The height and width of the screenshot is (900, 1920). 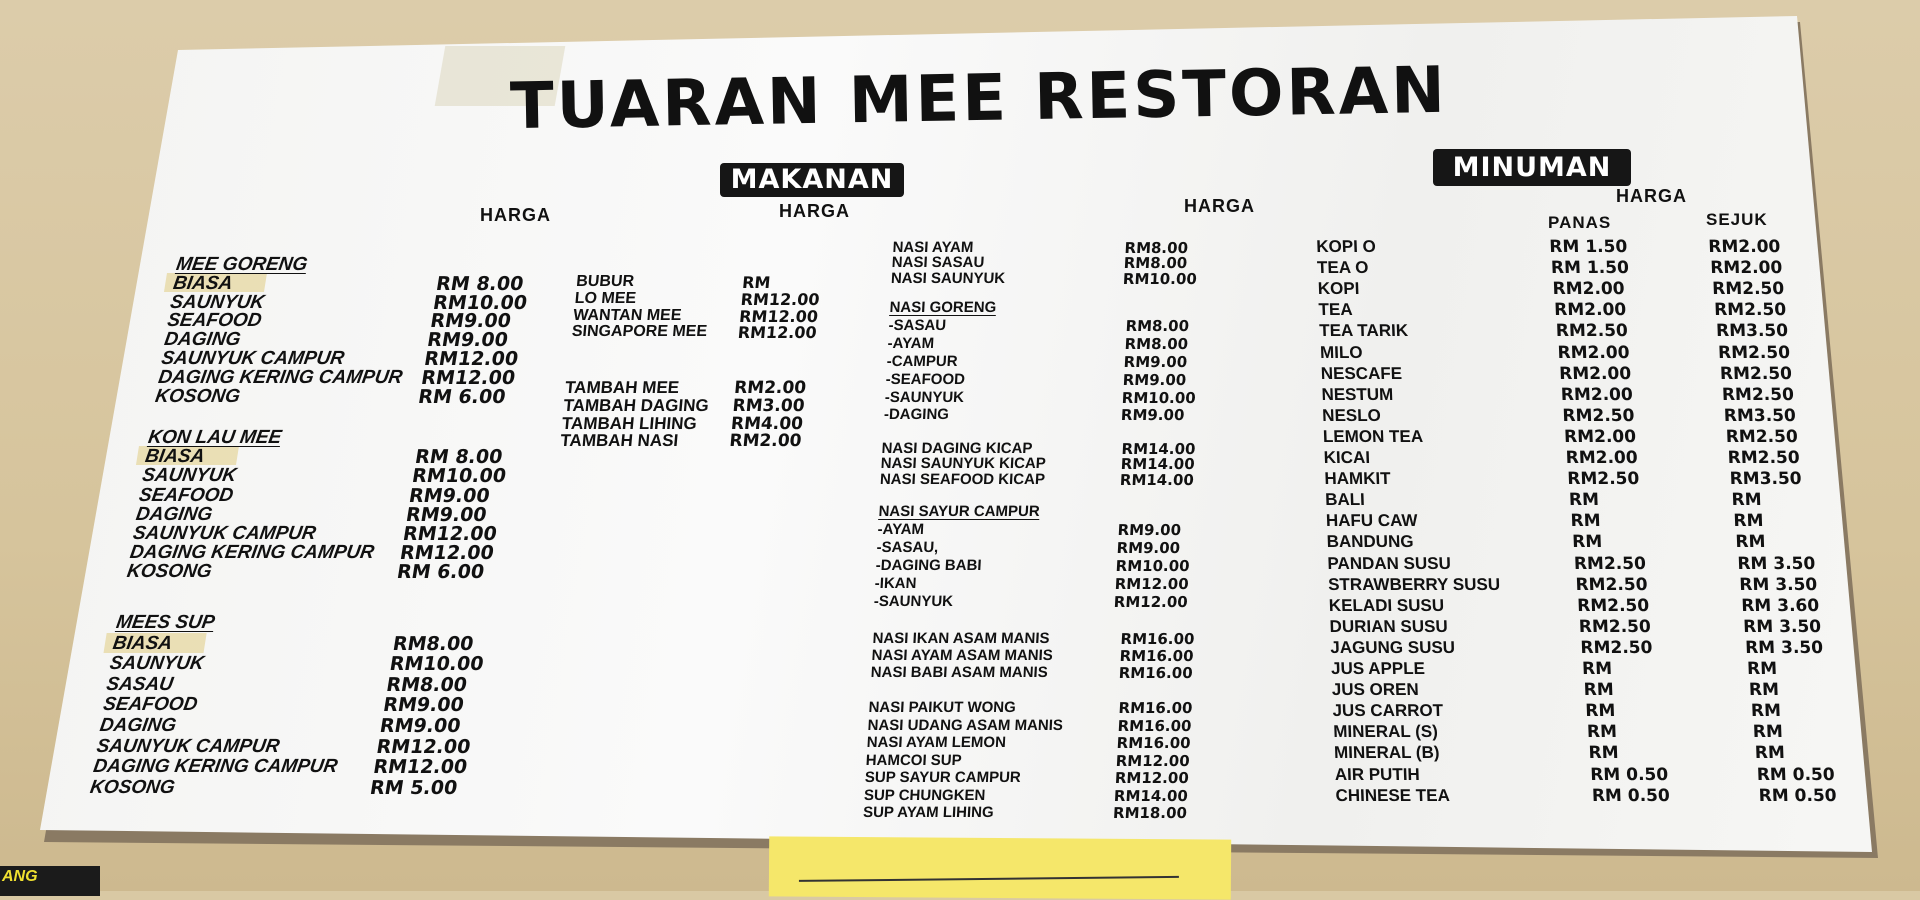 I want to click on drink-name: KICAI, so click(x=1347, y=457).